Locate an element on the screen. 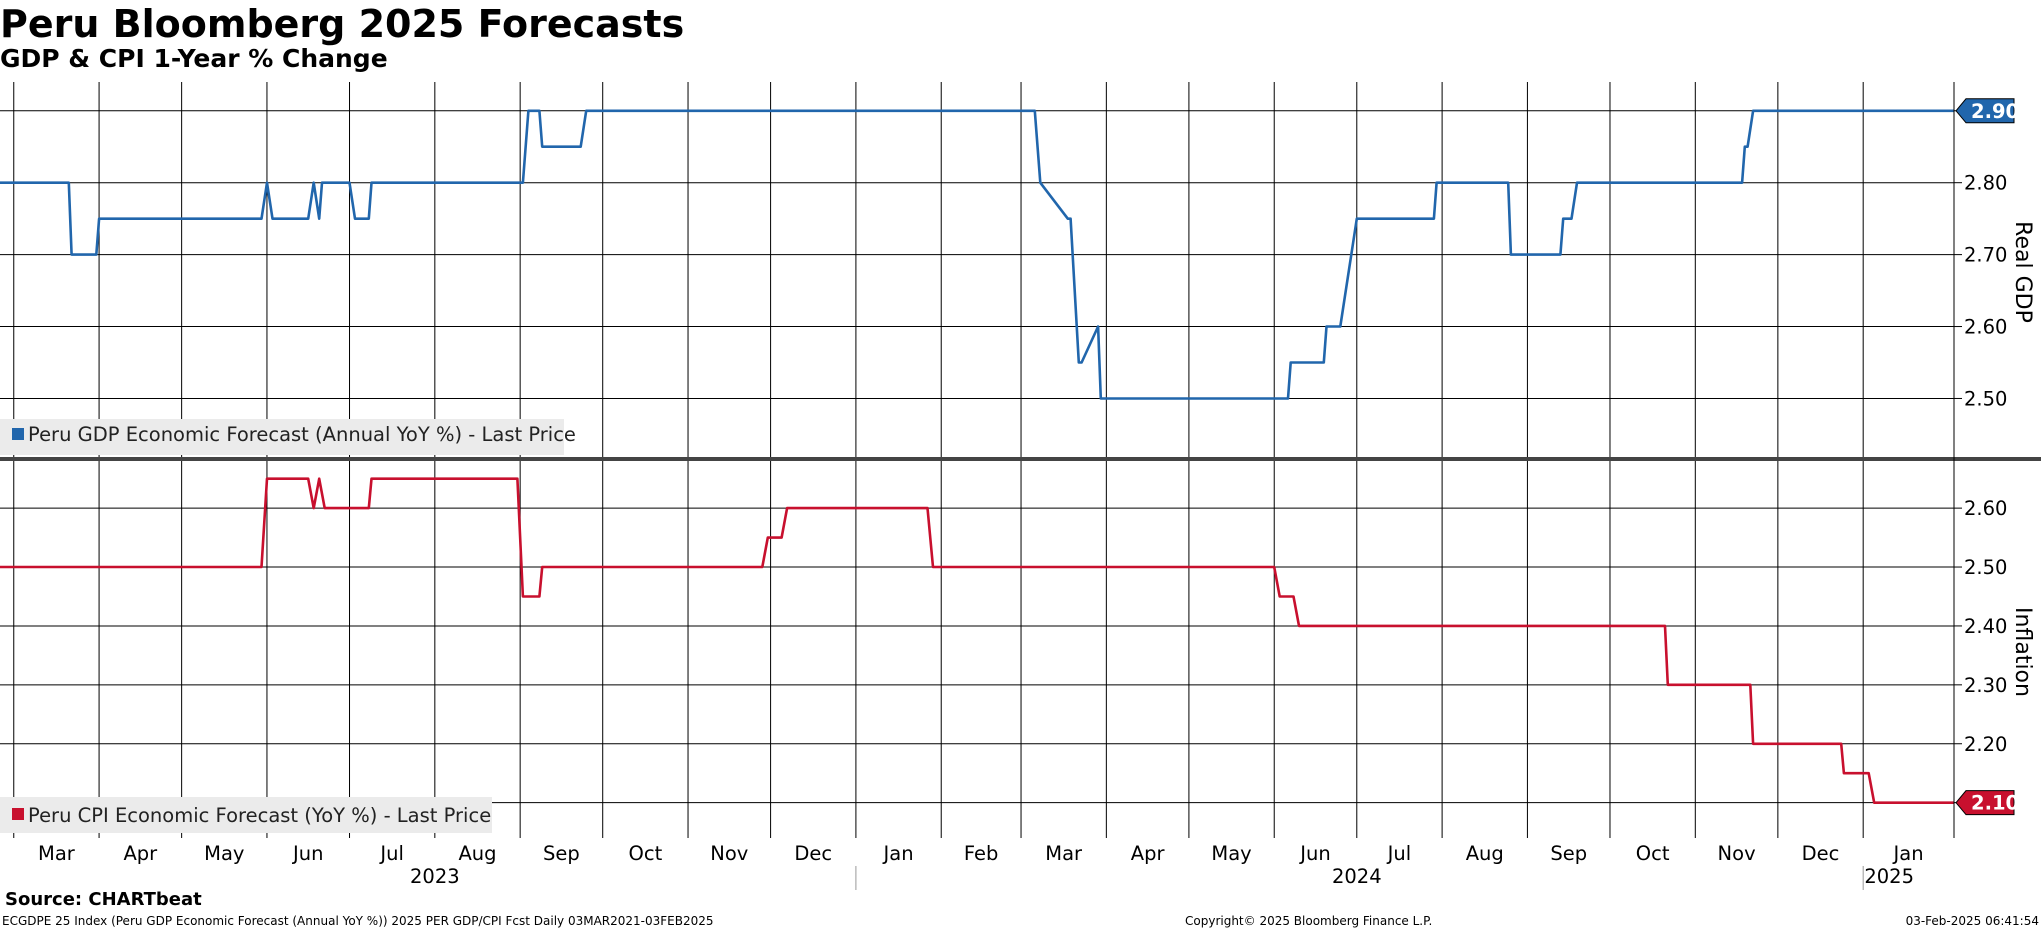 The image size is (2041, 932). gdp-y-tick-label-2: 2.70 is located at coordinates (1985, 255).